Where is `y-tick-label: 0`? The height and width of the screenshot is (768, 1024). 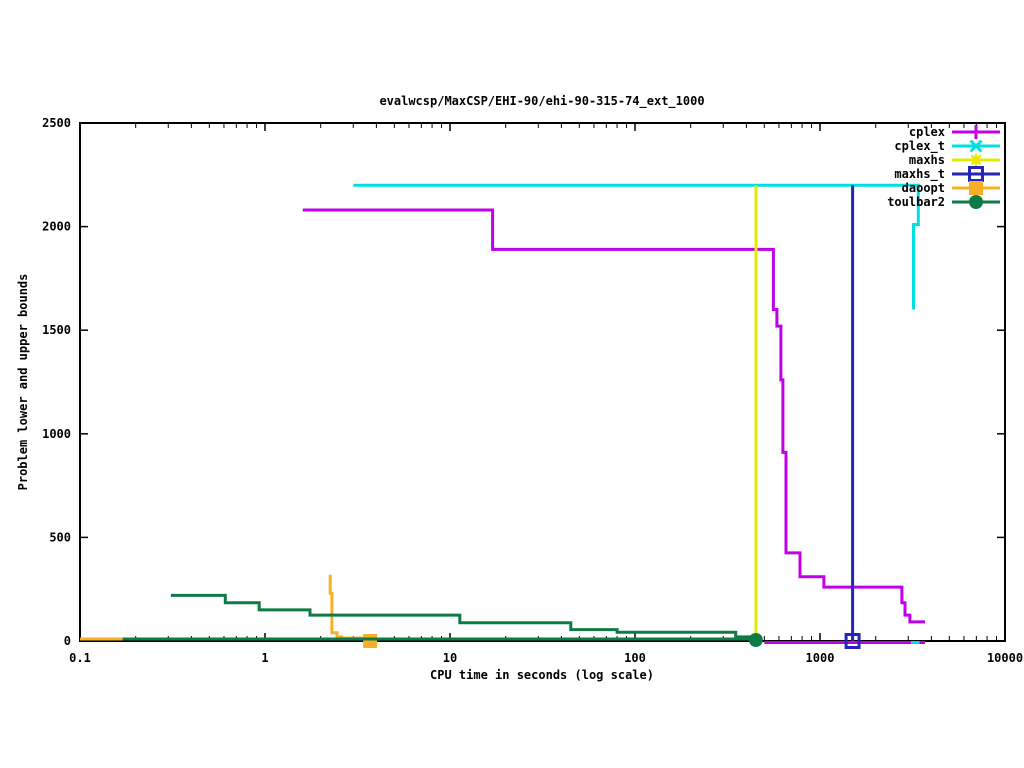 y-tick-label: 0 is located at coordinates (67, 641).